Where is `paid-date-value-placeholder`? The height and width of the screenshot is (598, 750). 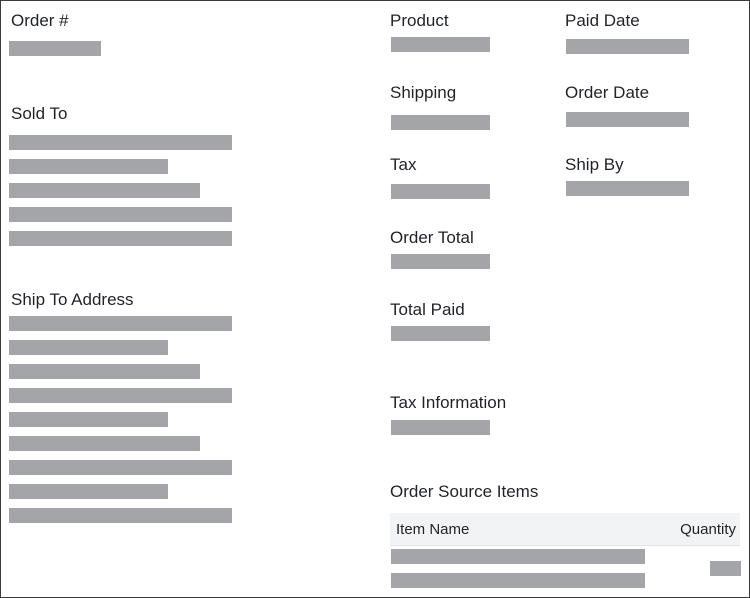 paid-date-value-placeholder is located at coordinates (627, 46).